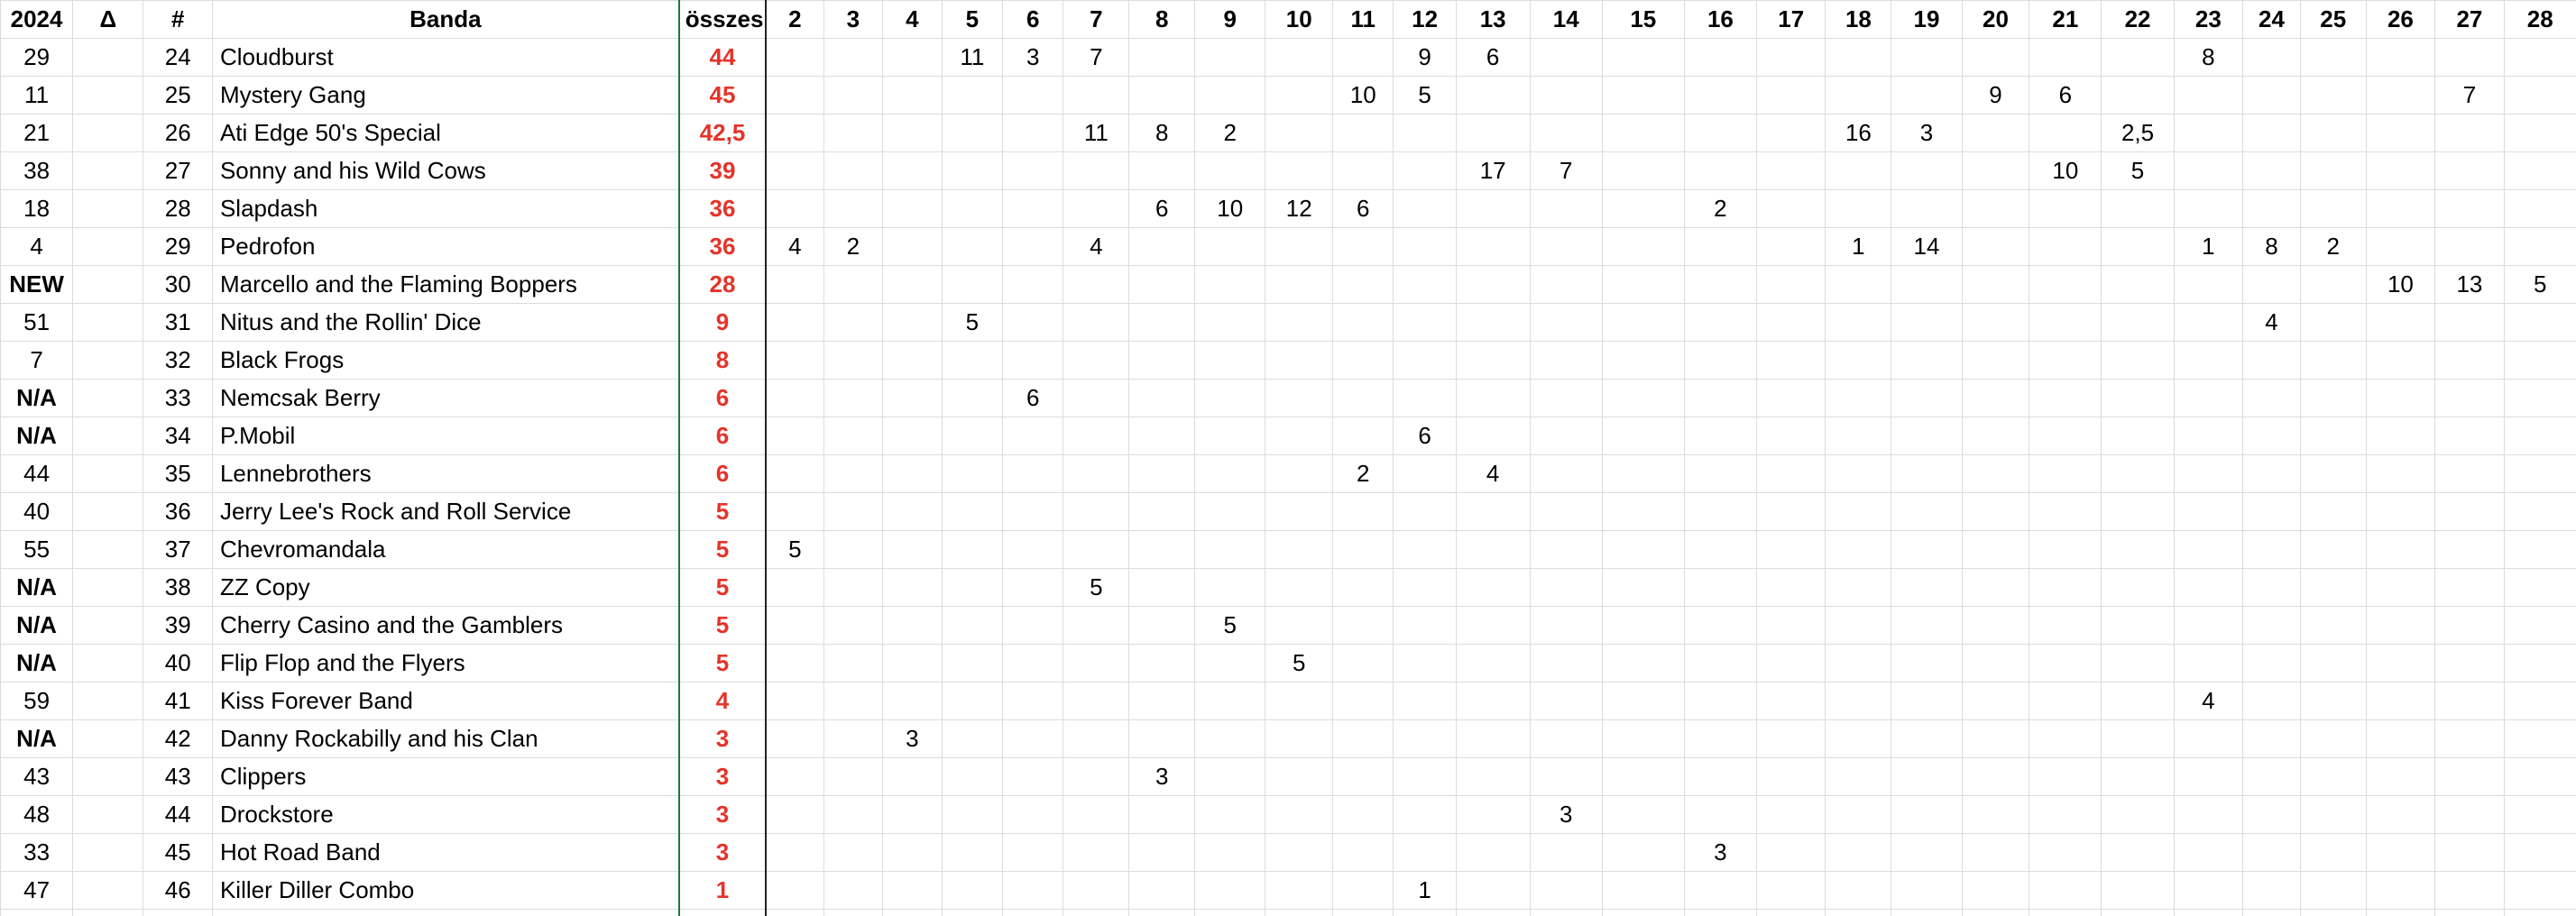 The width and height of the screenshot is (2576, 916). Describe the element at coordinates (1288, 133) in the screenshot. I see `data-row: 21 26 Ati Edge 50's Special 42,5 11 8 2 16 3 2,5` at that location.